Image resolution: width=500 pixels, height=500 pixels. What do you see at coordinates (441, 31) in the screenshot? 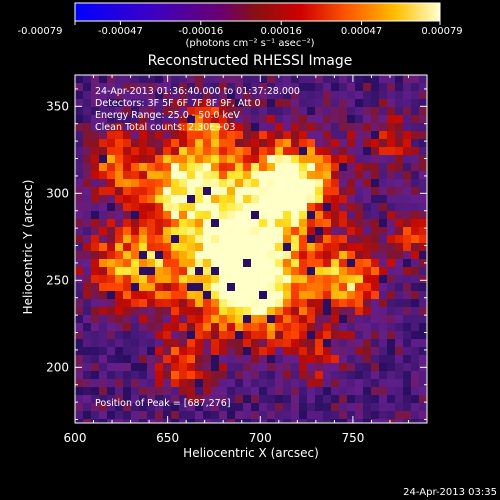
I see `colorbar-tick-label: 0.00079` at bounding box center [441, 31].